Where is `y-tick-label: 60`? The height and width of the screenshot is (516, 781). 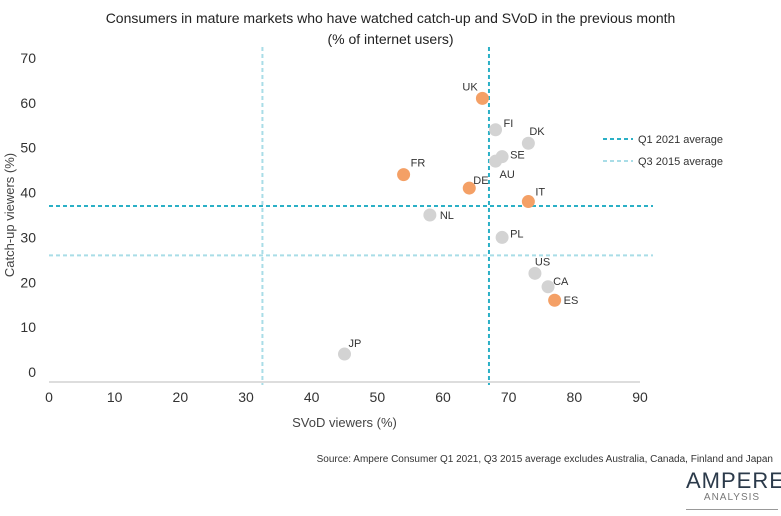
y-tick-label: 60 is located at coordinates (28, 103).